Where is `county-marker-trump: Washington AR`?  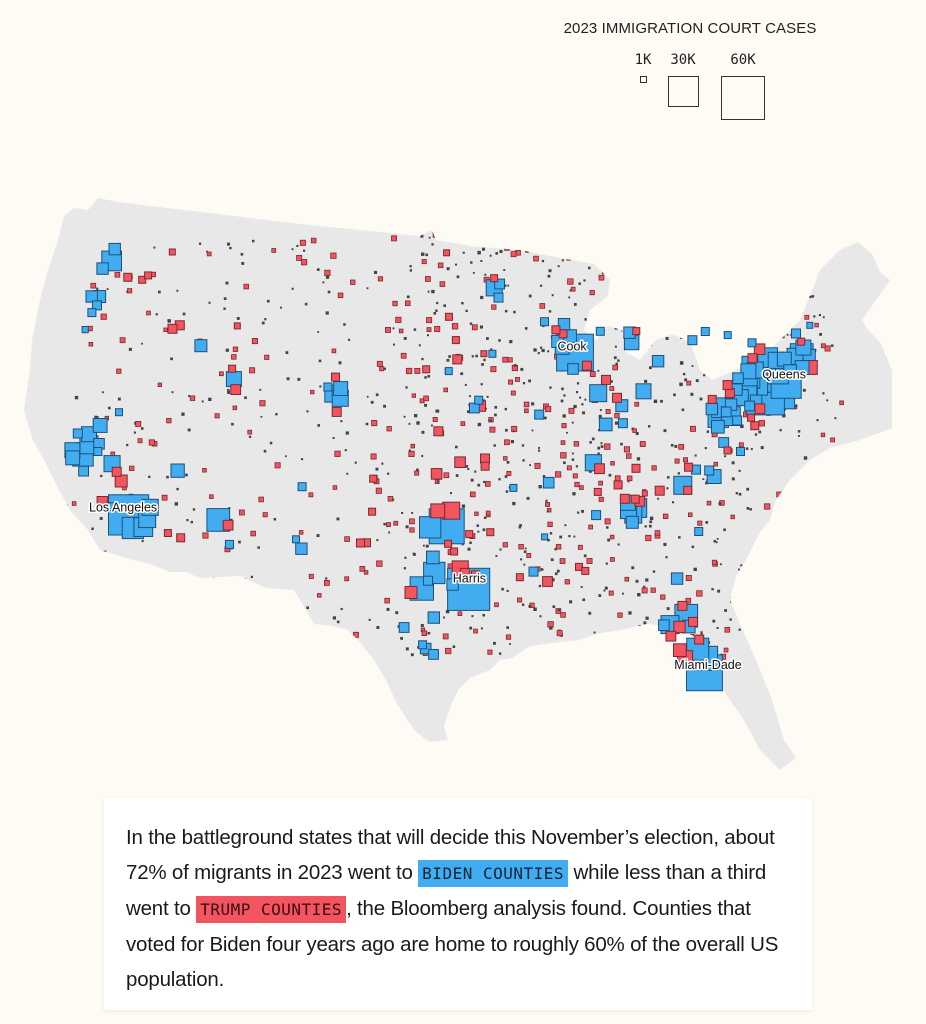 county-marker-trump: Washington AR is located at coordinates (485, 466).